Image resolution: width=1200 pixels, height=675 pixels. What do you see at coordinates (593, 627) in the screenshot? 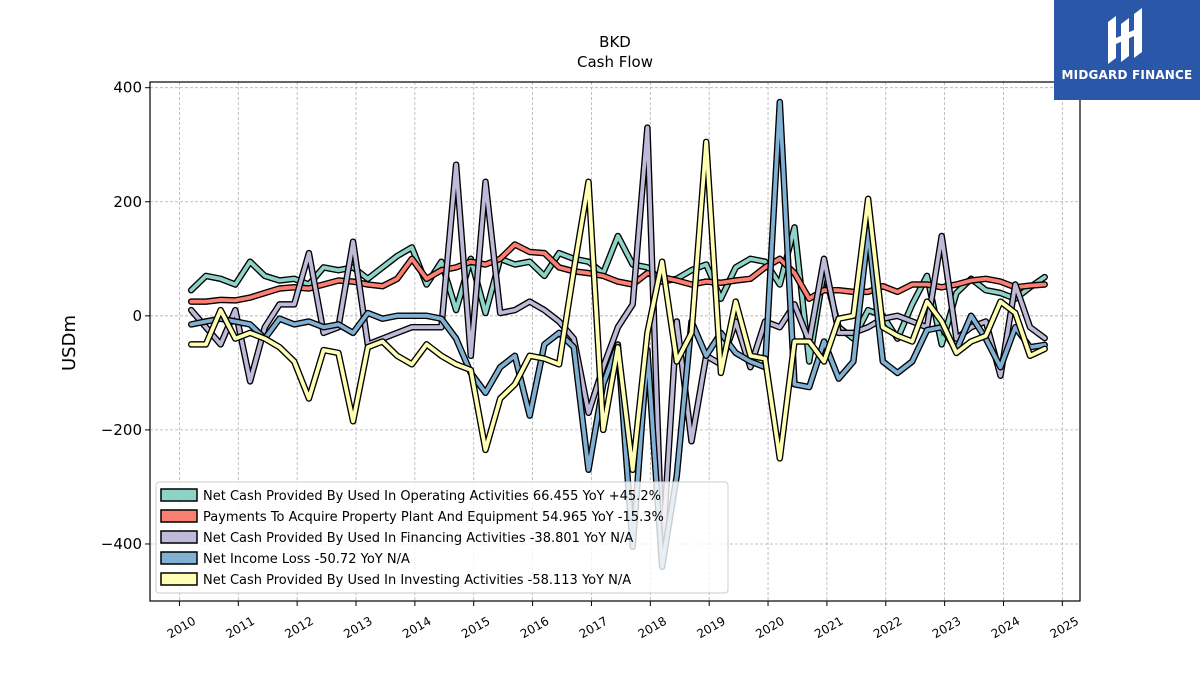
I see `x-tick-label: 2017` at bounding box center [593, 627].